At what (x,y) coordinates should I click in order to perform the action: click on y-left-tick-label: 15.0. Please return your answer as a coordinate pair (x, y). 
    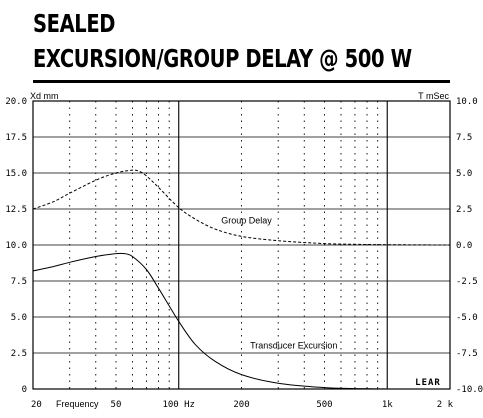
    Looking at the image, I should click on (16, 174).